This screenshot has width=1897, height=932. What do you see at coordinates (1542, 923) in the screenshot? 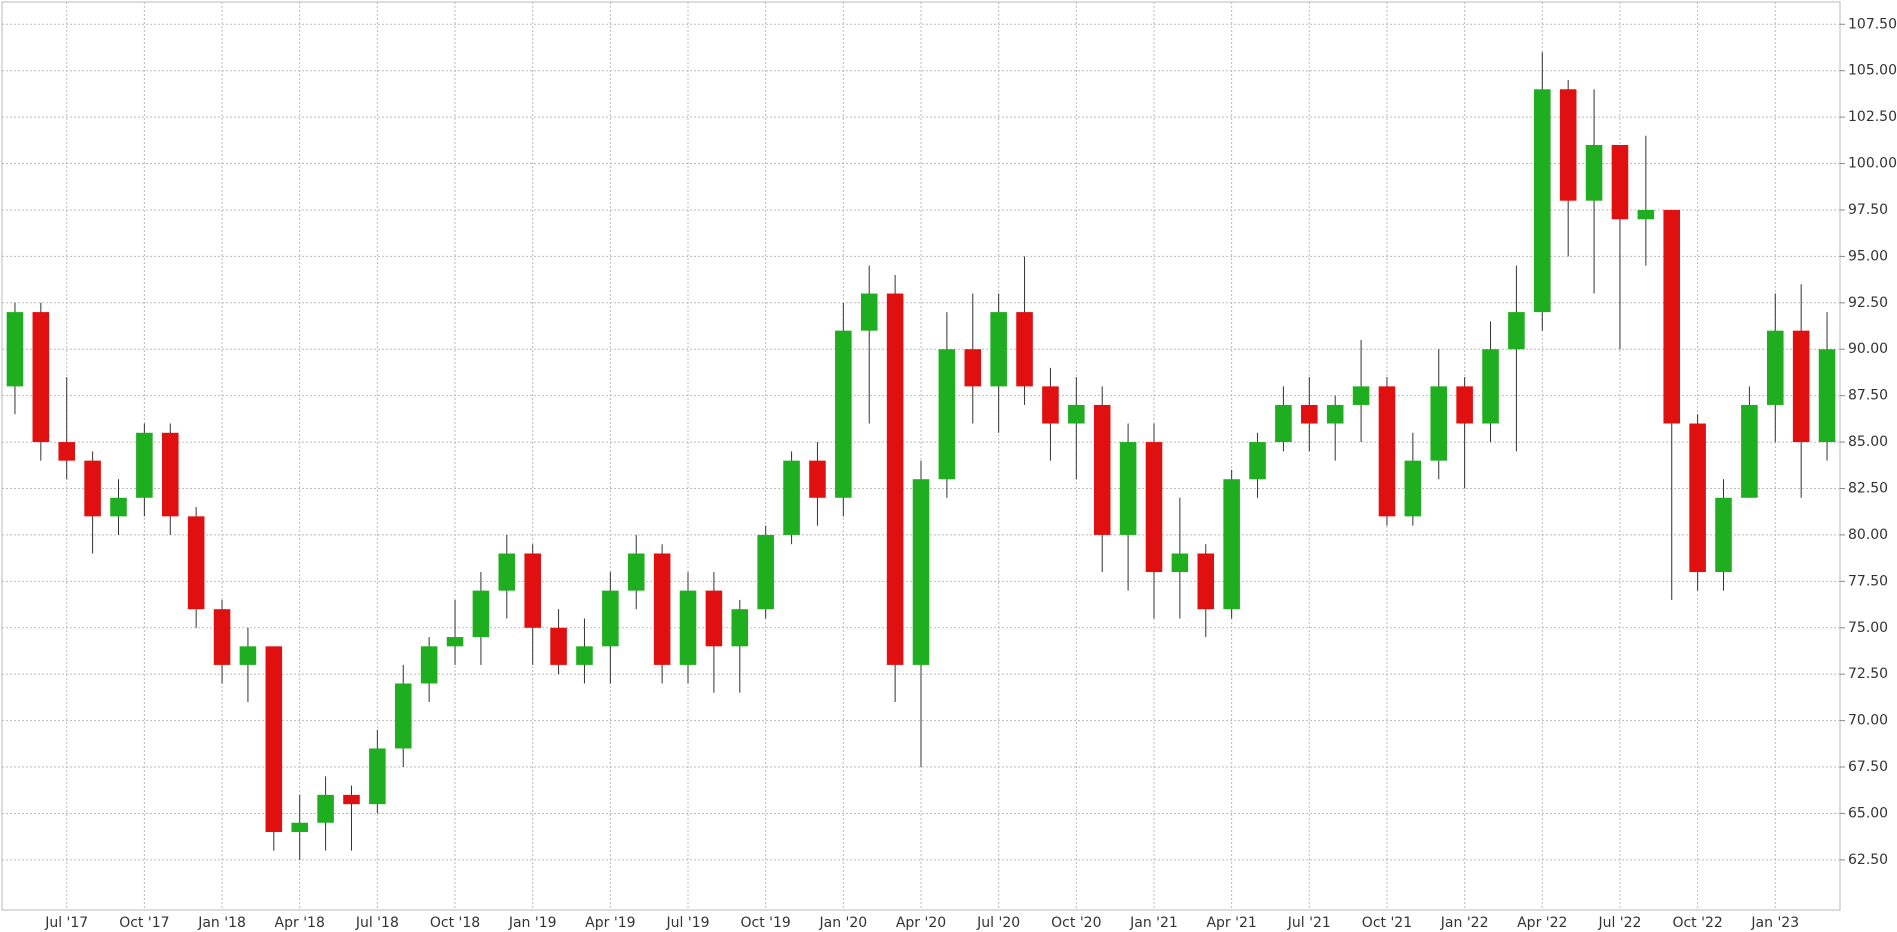
I see `x-tick-label: Apr '22` at bounding box center [1542, 923].